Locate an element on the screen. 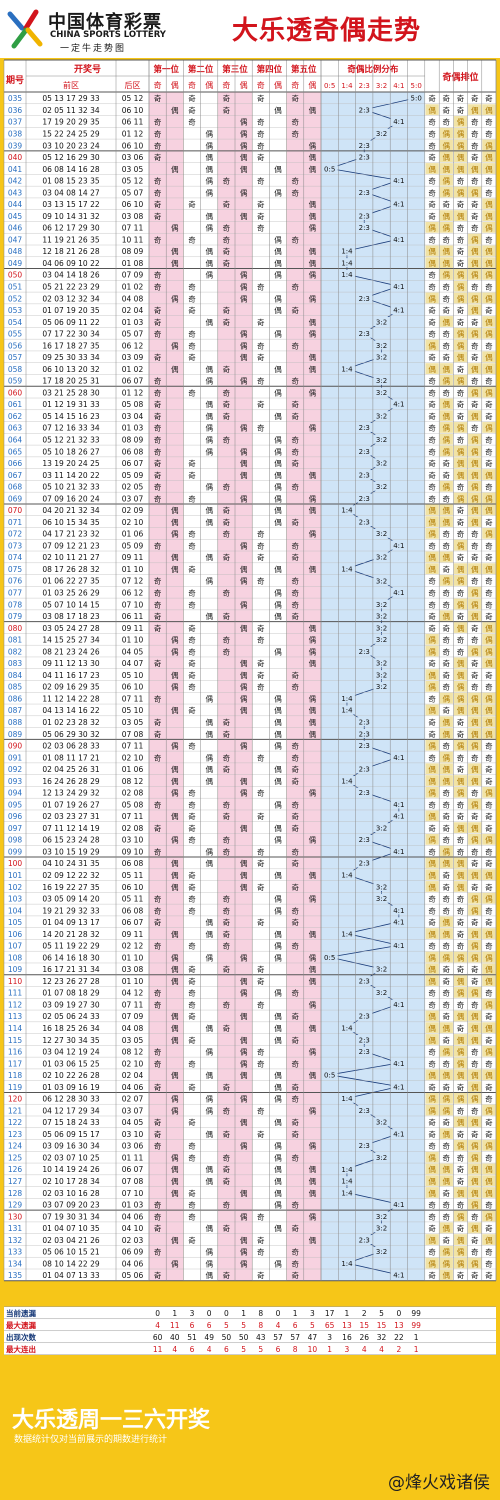  header-odd: 奇 is located at coordinates (158, 85).